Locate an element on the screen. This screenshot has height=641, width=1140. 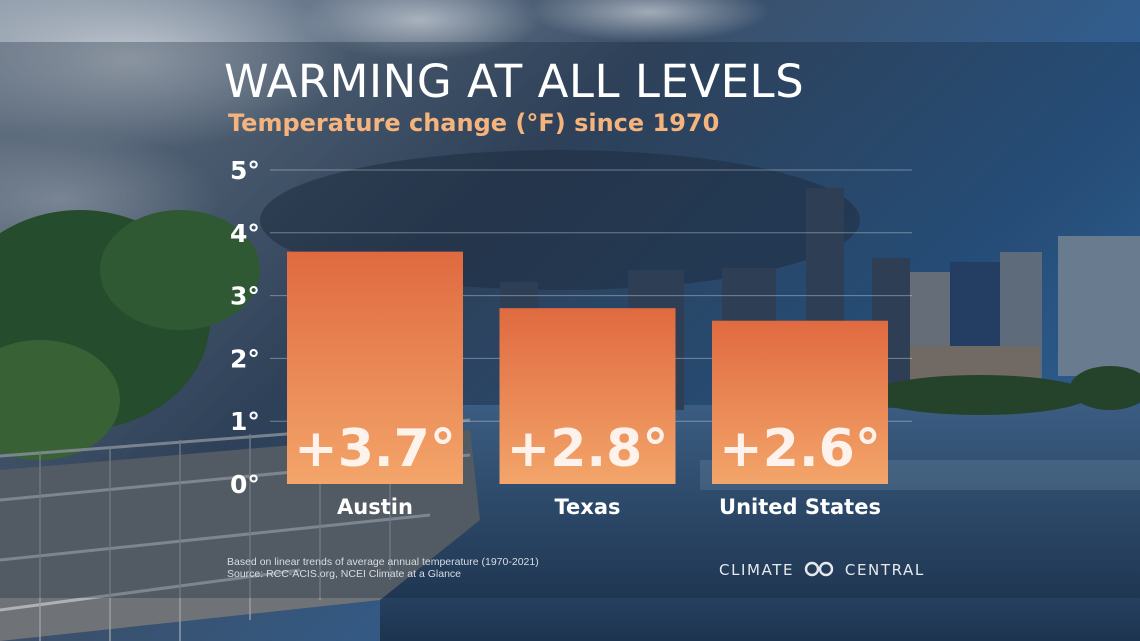
climate-central-logo-icon is located at coordinates (818, 569).